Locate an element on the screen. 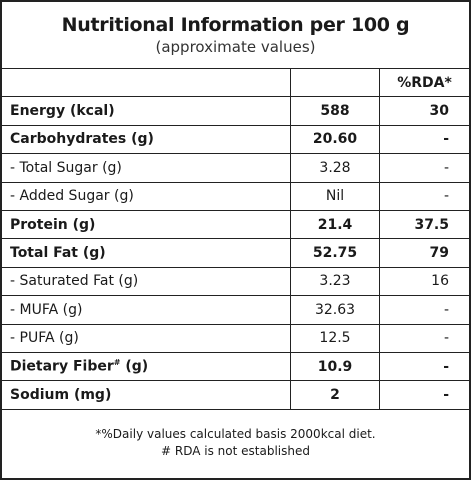  nutrient-label: Total Fat (g) is located at coordinates (146, 253).